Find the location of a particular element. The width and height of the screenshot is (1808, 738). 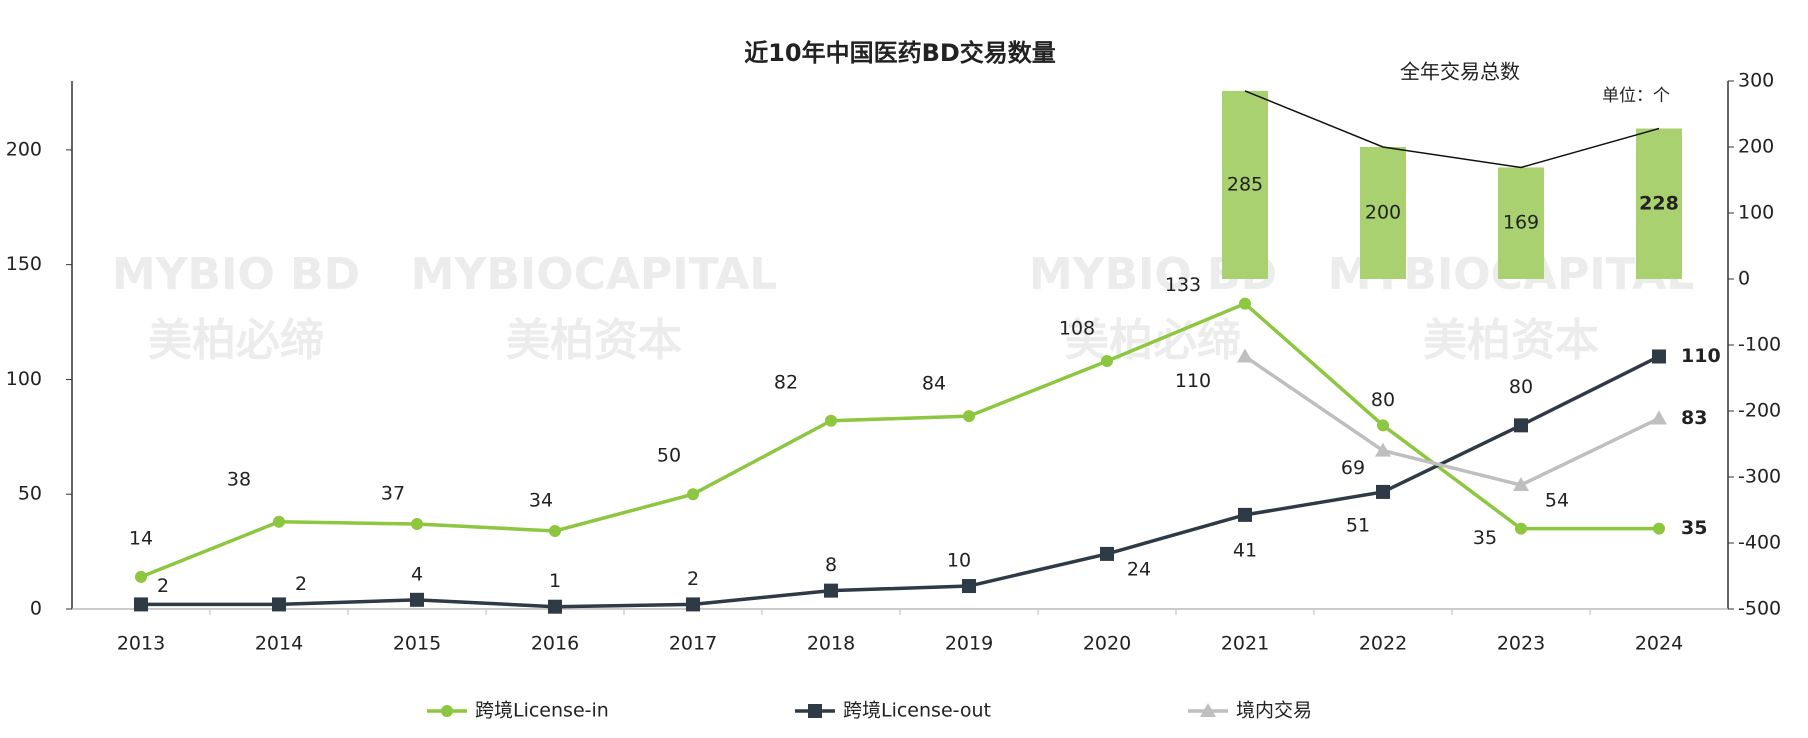

watermark: 美柏必缔 is located at coordinates (236, 340).